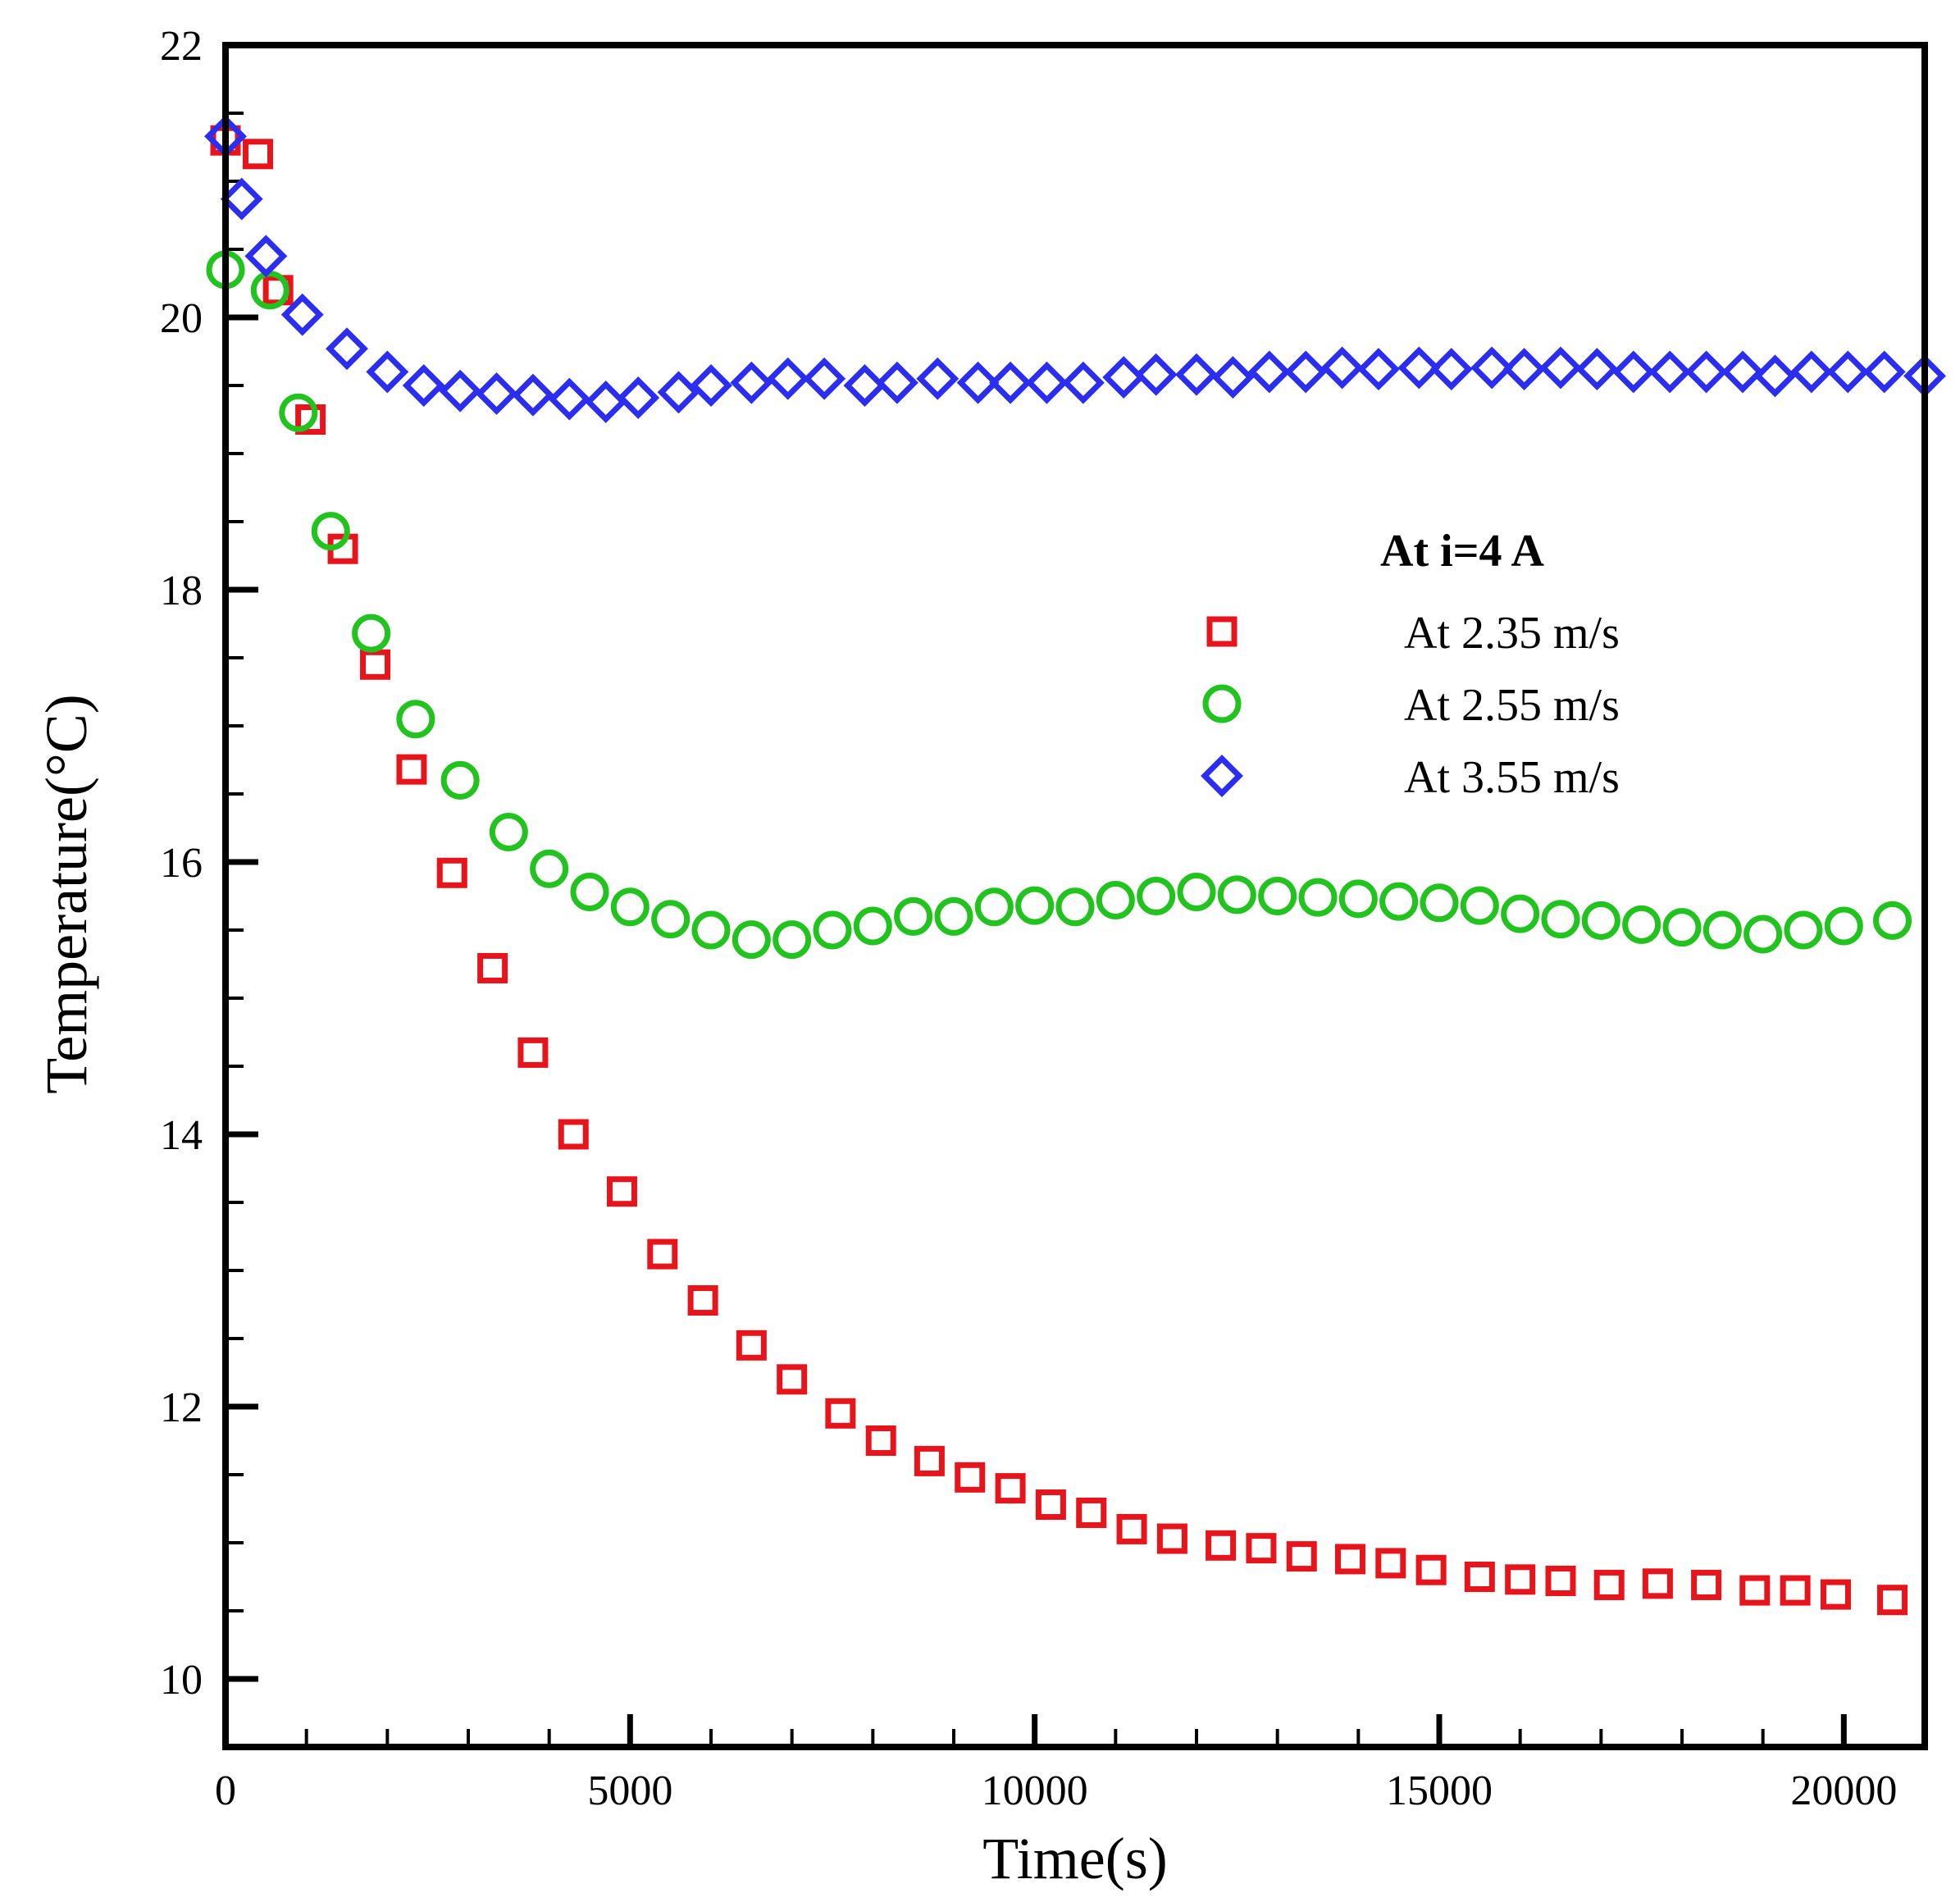 This screenshot has height=1902, width=1960. Describe the element at coordinates (182, 318) in the screenshot. I see `y-tick-label: 20` at that location.